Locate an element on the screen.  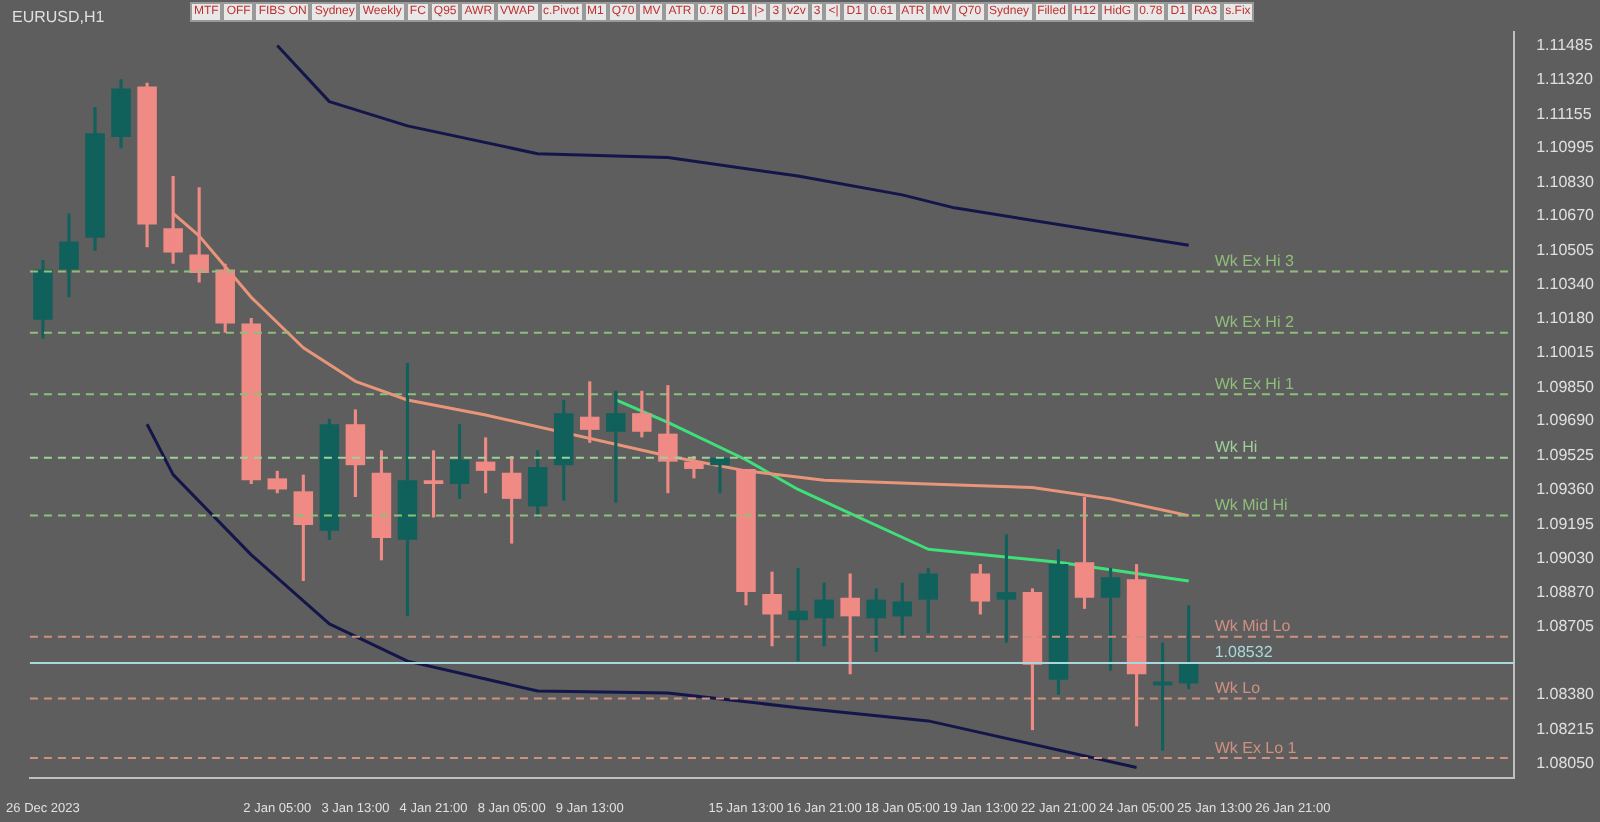
y-tick-label: 1.08380 is located at coordinates (1566, 694).